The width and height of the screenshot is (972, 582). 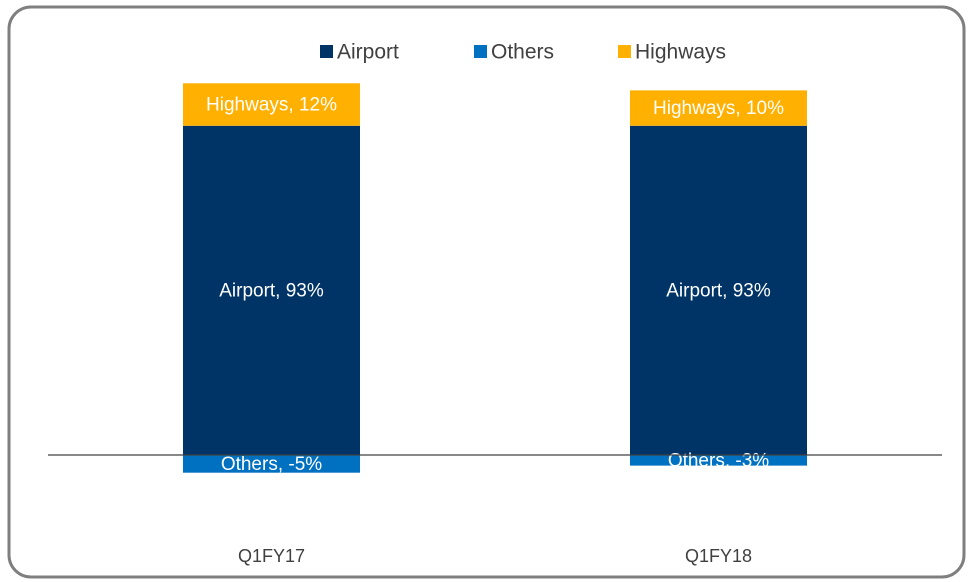 I want to click on legend-label: Airport, so click(x=368, y=52).